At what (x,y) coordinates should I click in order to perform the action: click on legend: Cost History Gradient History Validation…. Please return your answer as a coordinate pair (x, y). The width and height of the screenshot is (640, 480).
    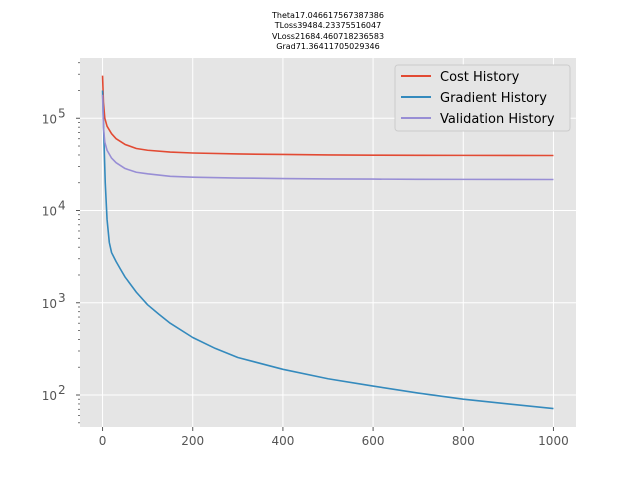
    Looking at the image, I should click on (482, 98).